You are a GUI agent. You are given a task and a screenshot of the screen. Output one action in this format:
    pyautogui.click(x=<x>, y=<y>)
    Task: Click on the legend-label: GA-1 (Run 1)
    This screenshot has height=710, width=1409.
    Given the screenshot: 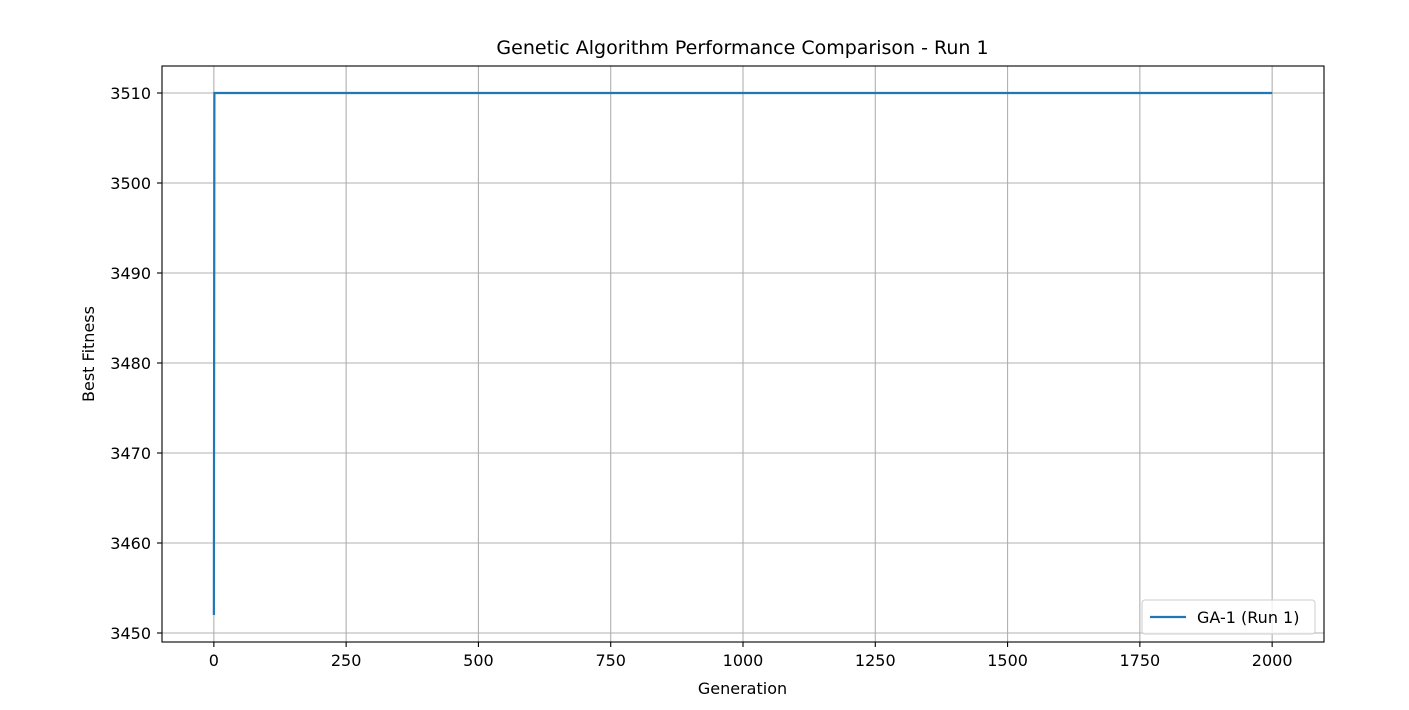 What is the action you would take?
    pyautogui.click(x=1248, y=617)
    